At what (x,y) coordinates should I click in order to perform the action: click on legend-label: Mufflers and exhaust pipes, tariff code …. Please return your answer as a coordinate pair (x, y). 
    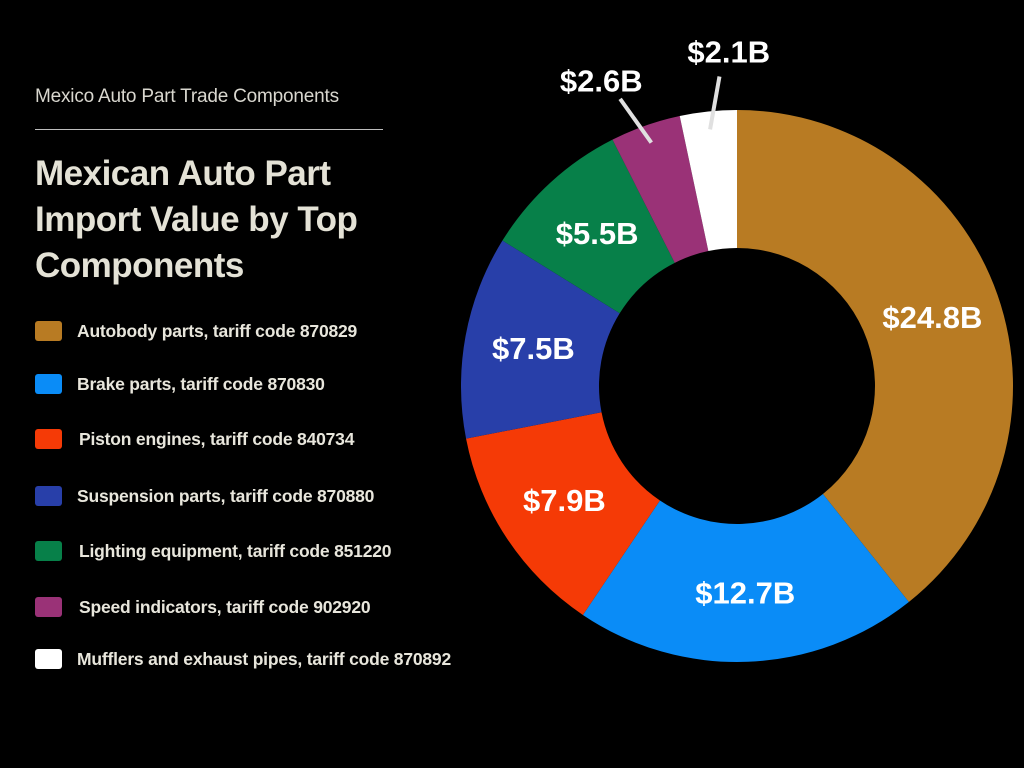
    Looking at the image, I should click on (264, 658).